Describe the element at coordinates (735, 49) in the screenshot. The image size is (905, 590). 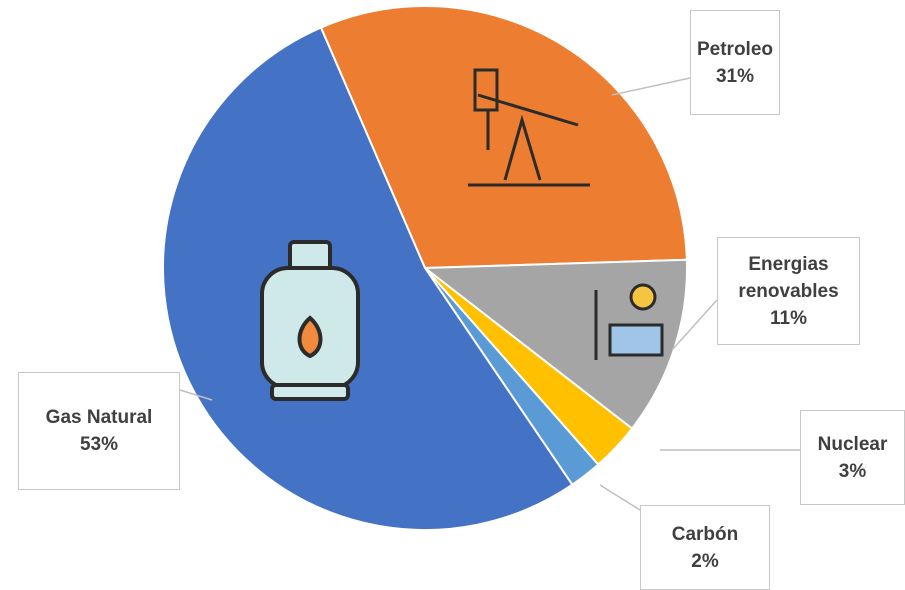
I see `label-name: Petroleo` at that location.